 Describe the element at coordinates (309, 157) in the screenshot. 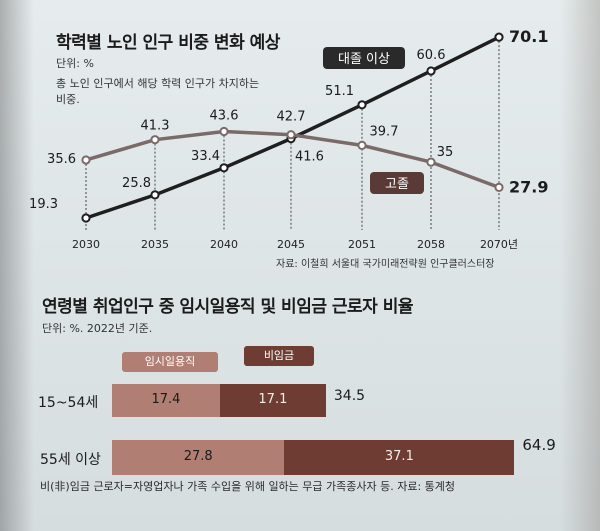

I see `college-value-label: 41.6` at that location.